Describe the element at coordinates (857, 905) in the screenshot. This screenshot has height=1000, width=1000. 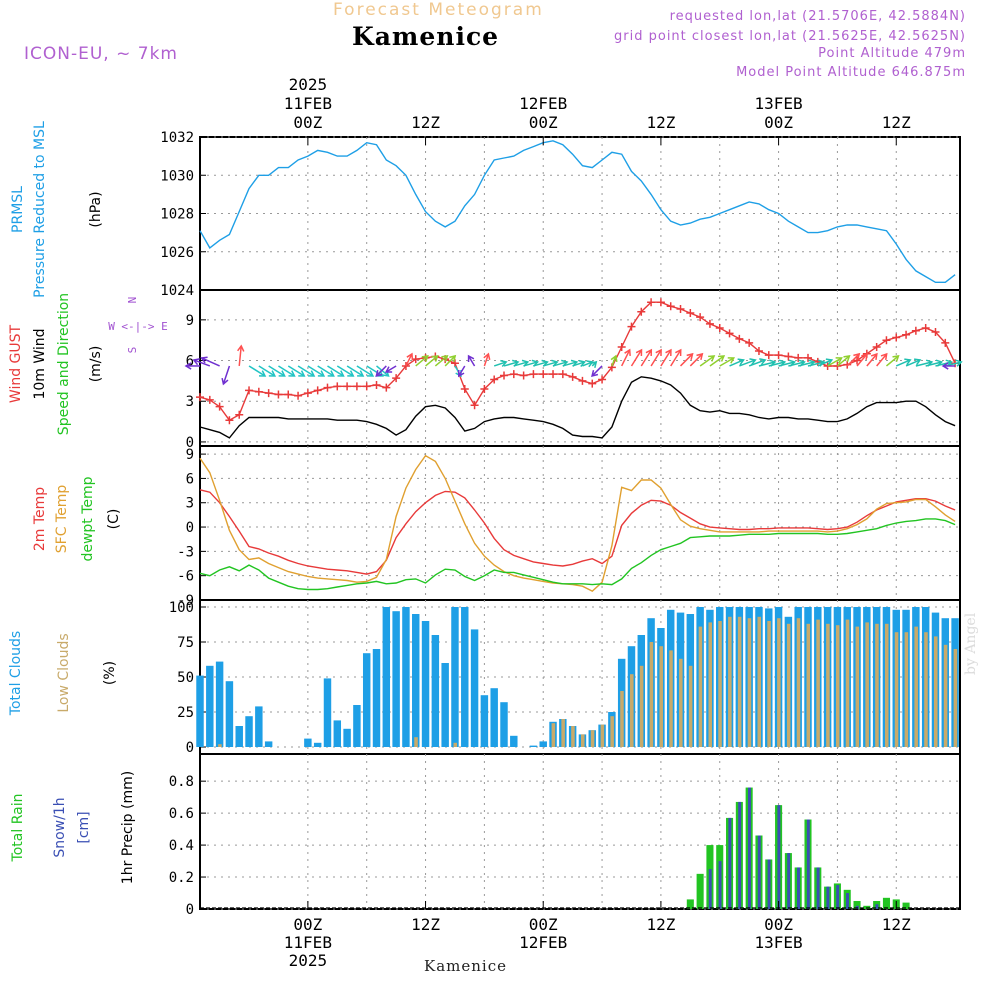
I see `rain-bar` at that location.